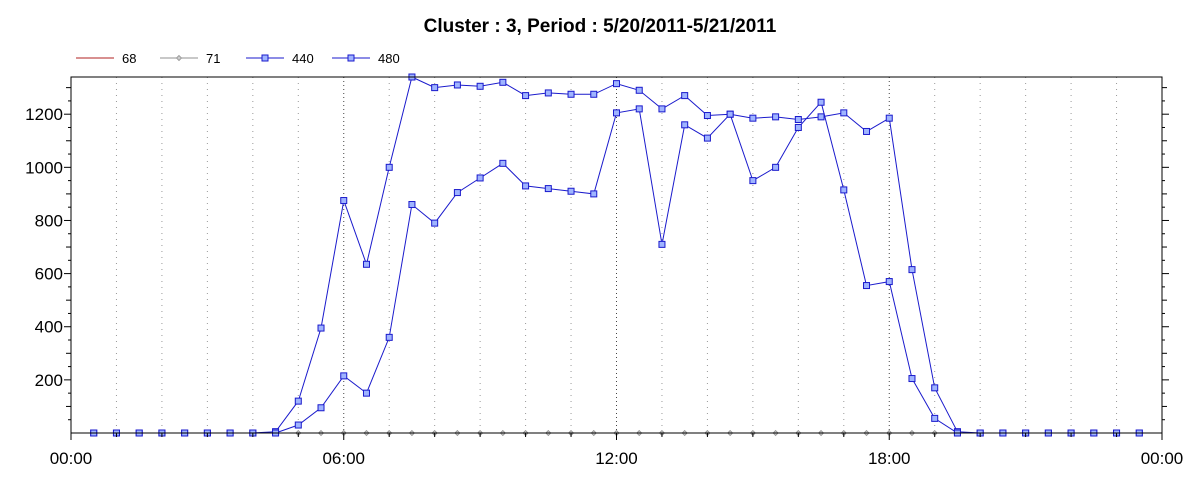 The height and width of the screenshot is (480, 1200). Describe the element at coordinates (889, 458) in the screenshot. I see `x-tick-label: 18:00` at that location.